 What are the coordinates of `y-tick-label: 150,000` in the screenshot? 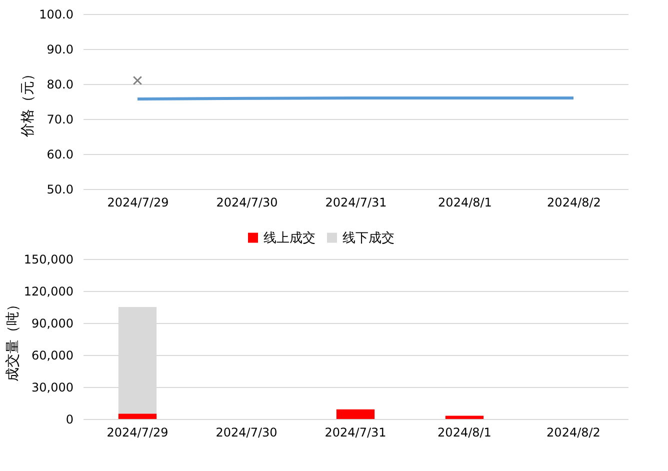 It's located at (49, 259).